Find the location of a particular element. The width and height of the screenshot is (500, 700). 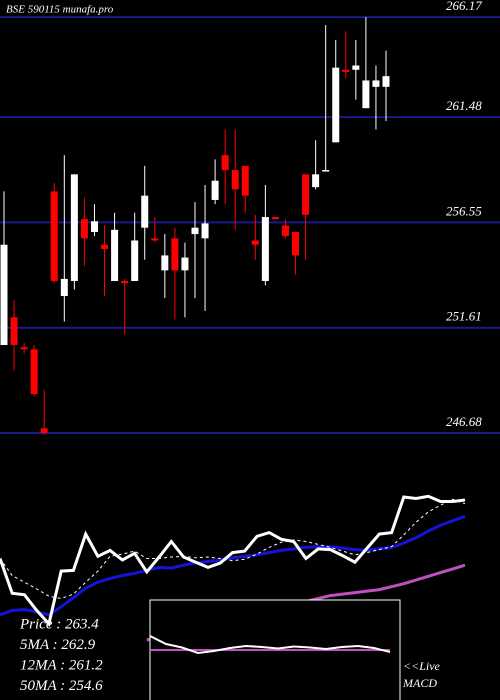

legend-entry: 50MA : 254.6 is located at coordinates (61, 686).